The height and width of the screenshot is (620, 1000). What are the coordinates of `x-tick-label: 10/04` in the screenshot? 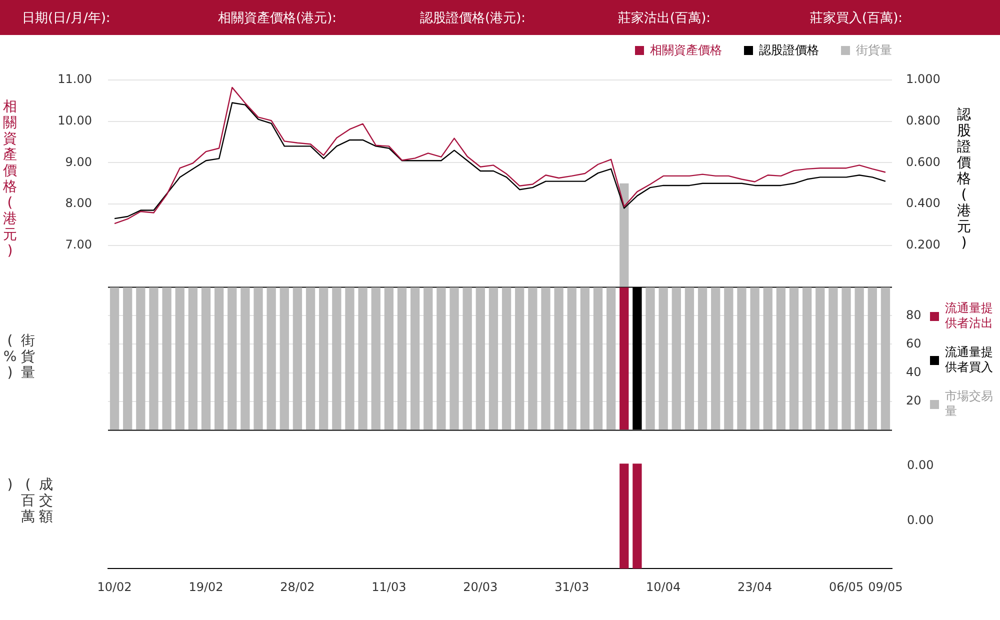 It's located at (663, 587).